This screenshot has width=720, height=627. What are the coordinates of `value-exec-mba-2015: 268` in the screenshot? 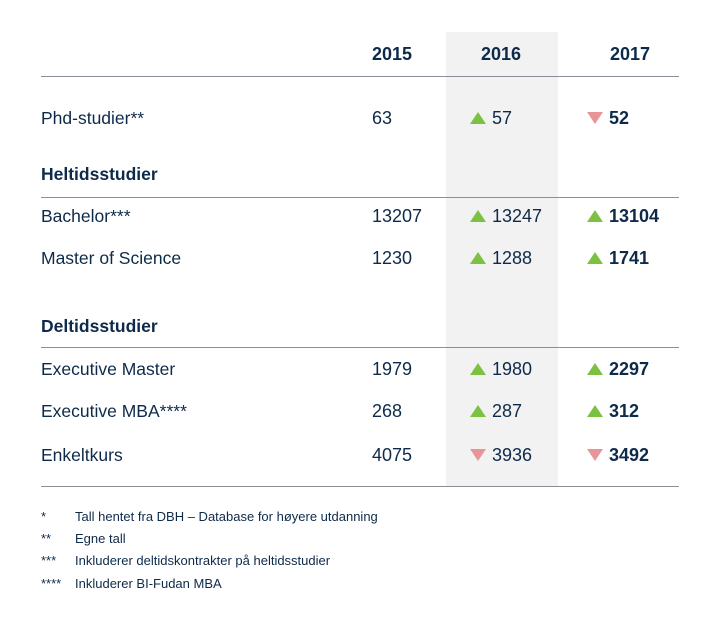 It's located at (387, 411).